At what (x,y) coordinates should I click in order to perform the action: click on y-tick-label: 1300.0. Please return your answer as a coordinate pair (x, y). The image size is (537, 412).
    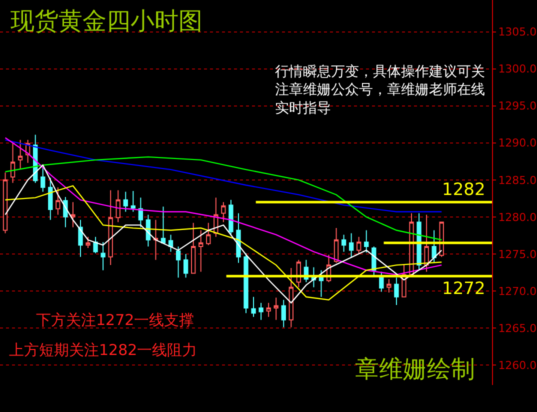
    Looking at the image, I should click on (517, 69).